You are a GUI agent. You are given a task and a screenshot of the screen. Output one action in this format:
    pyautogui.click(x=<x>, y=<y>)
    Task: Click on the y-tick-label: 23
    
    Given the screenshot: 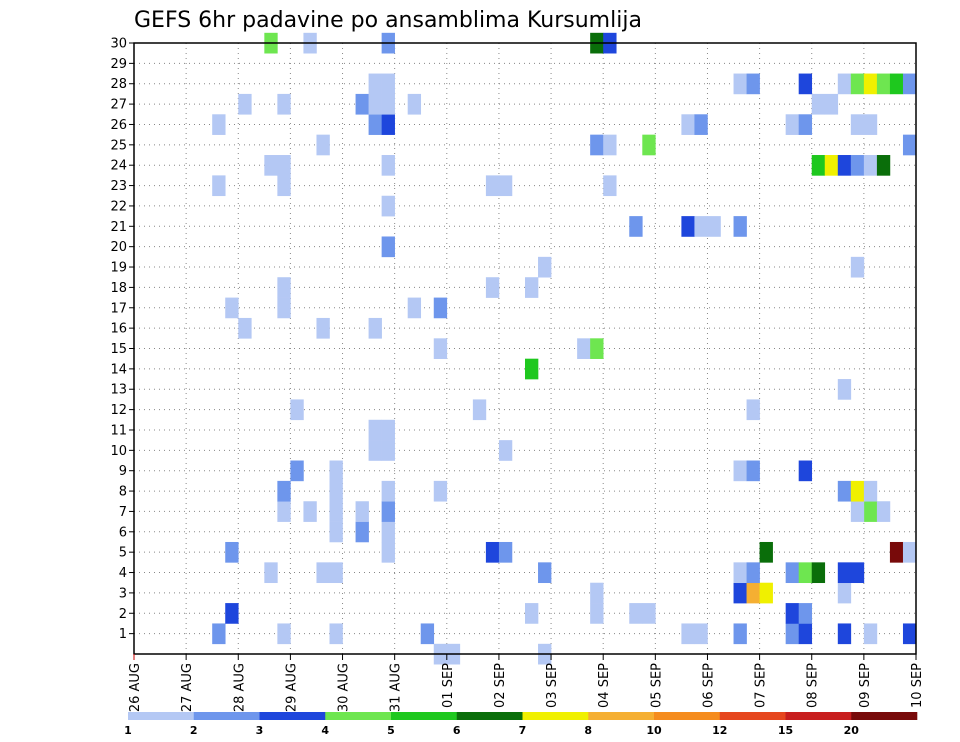 What is the action you would take?
    pyautogui.click(x=118, y=186)
    